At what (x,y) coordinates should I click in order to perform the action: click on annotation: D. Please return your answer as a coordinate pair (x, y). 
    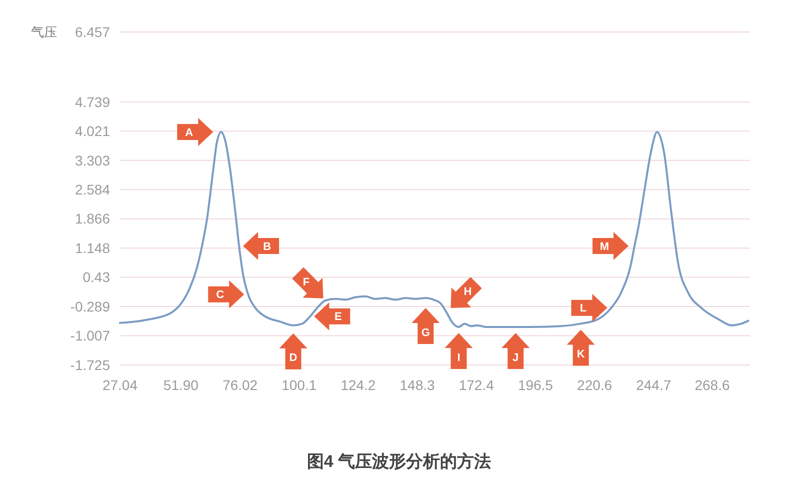
    Looking at the image, I should click on (293, 358).